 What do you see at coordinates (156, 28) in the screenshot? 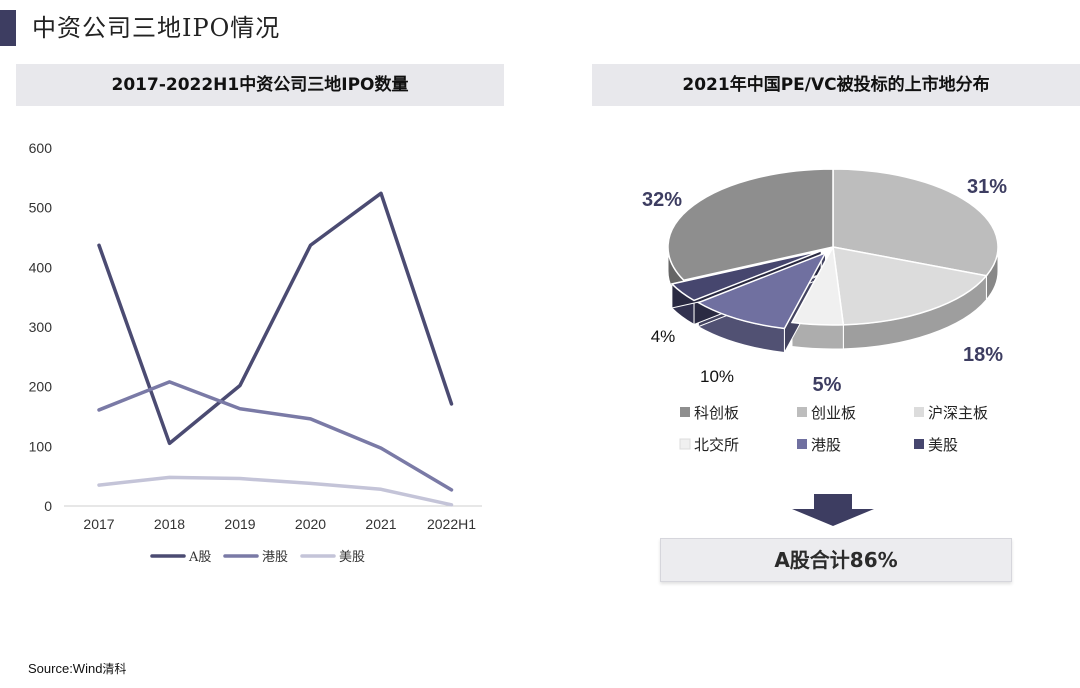
I see `page-title: 中资公司三地IPO情况` at bounding box center [156, 28].